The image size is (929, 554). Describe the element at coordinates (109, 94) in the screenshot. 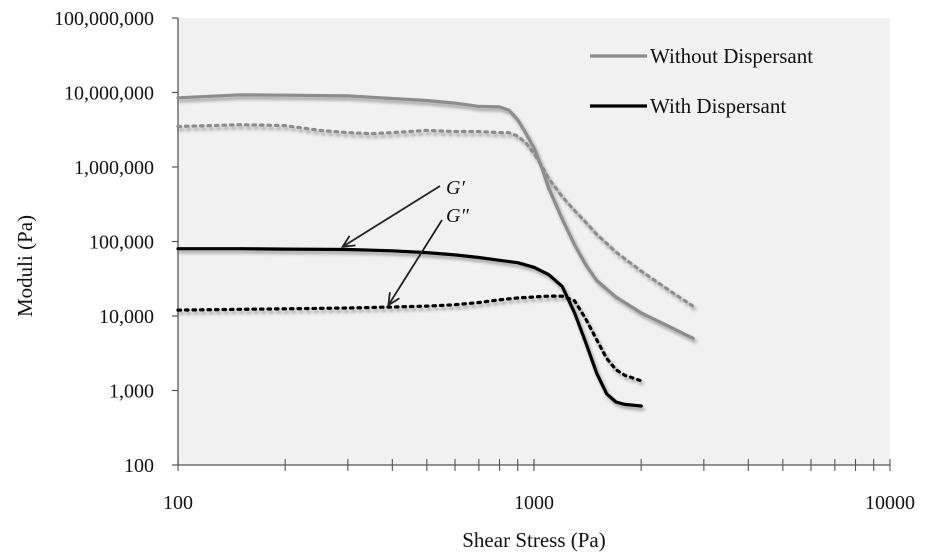

I see `y-tick-label: 10,000,000` at that location.